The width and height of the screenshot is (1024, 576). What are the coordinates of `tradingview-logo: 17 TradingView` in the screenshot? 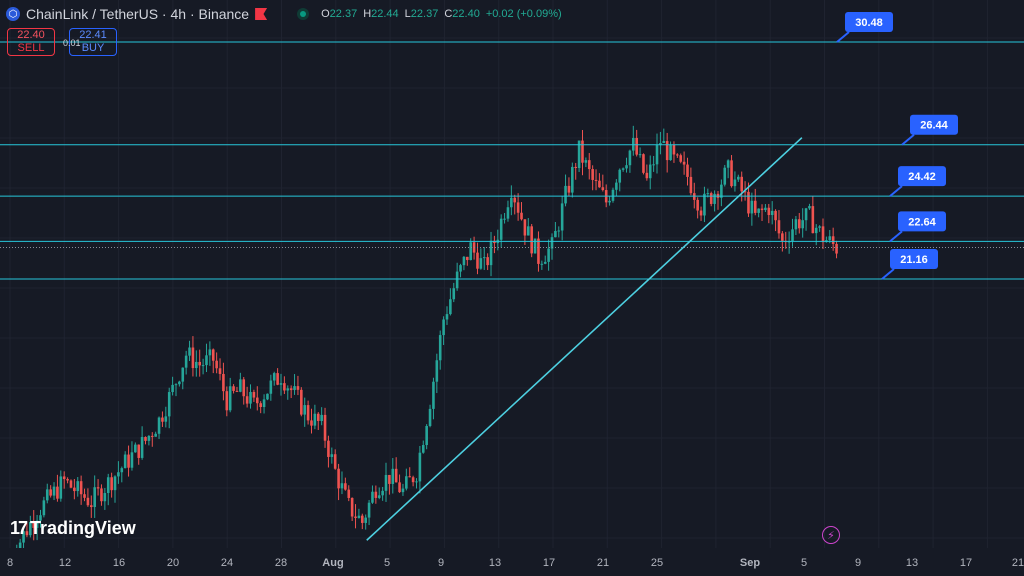 It's located at (73, 528).